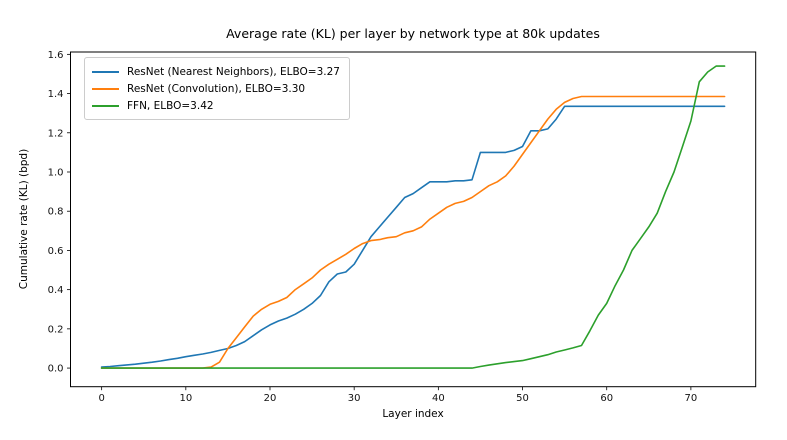 Image resolution: width=787 pixels, height=440 pixels. I want to click on y-tick-label: 0.4, so click(56, 290).